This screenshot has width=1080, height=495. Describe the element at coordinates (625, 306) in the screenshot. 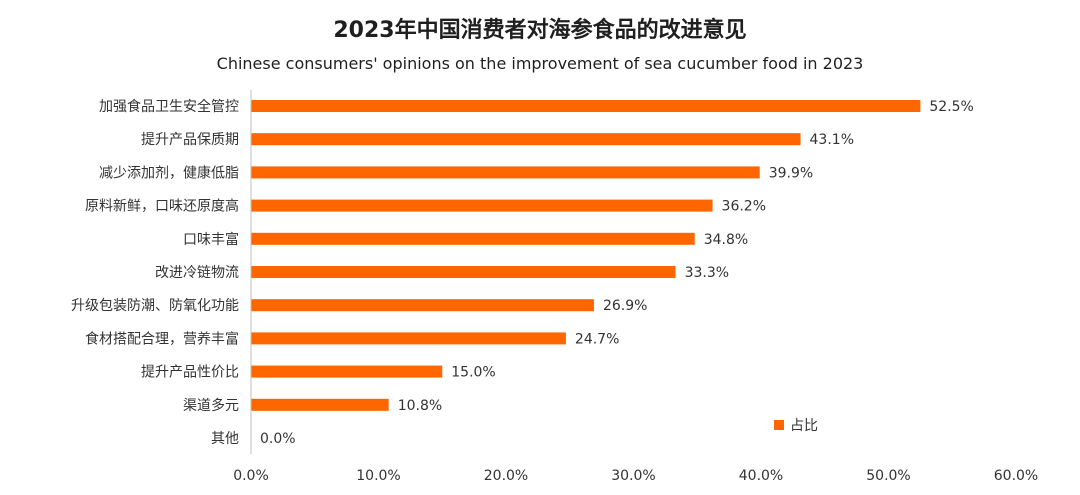

I see `data-label: 26.9%` at that location.